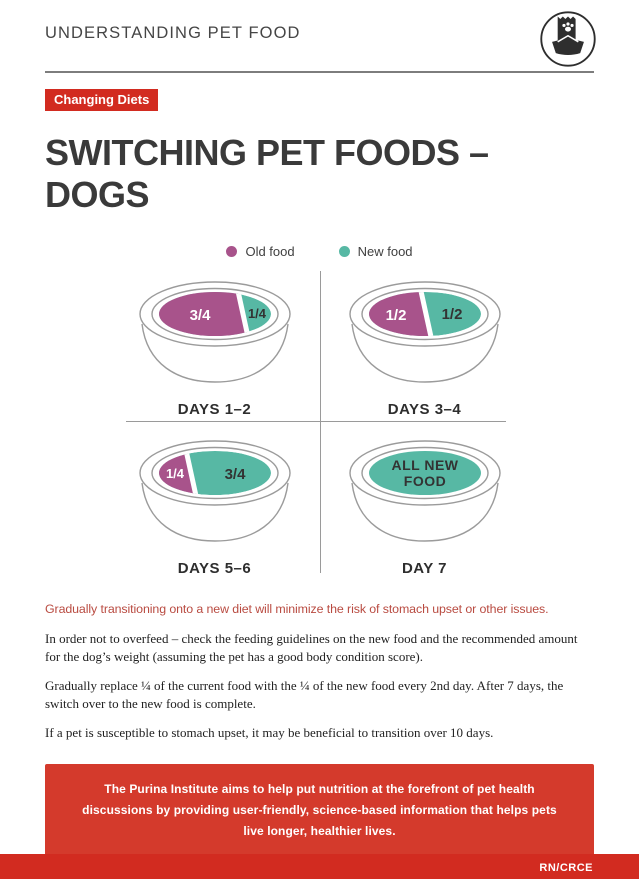 The image size is (639, 879). Describe the element at coordinates (267, 173) in the screenshot. I see `page-title: SWITCHING PET FOODS – DOGS` at that location.